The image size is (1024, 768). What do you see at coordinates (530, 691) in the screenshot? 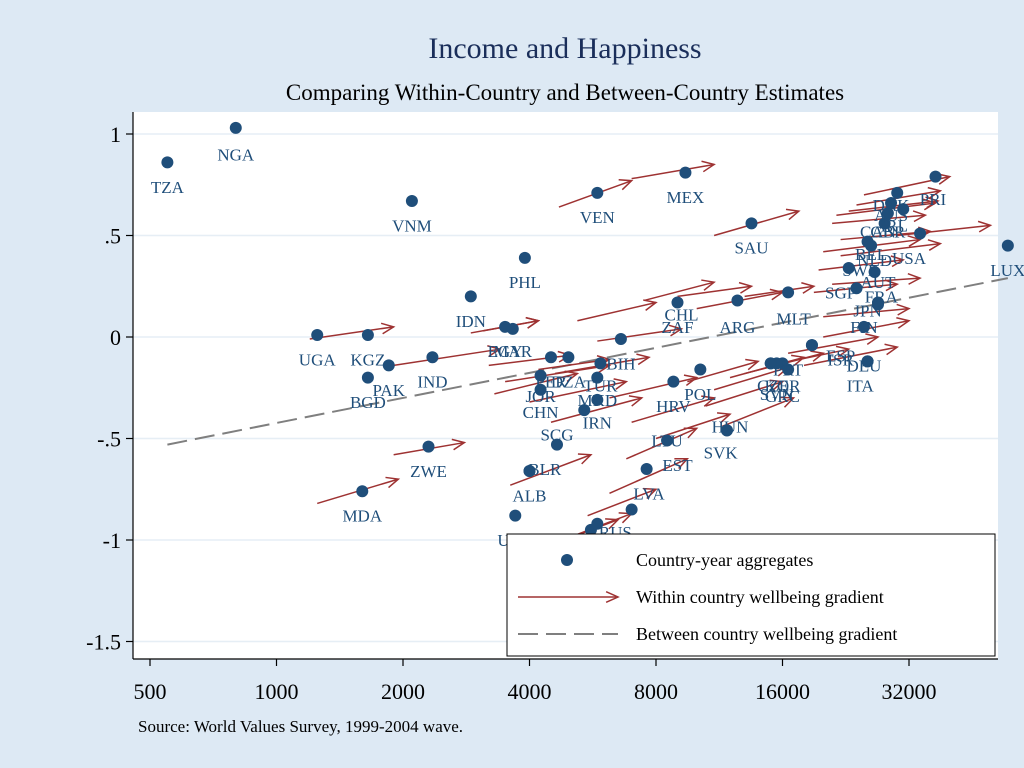
I see `x-tick-label: 4000` at bounding box center [530, 691].